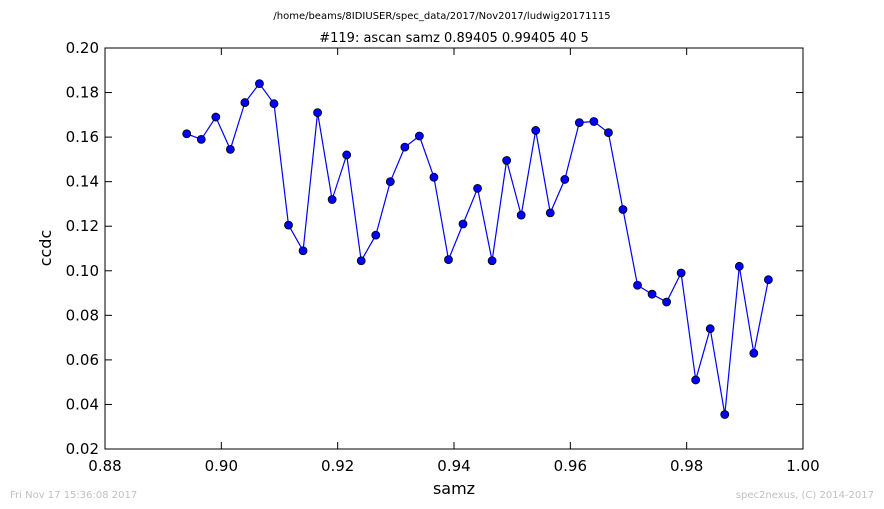 The image size is (884, 509). What do you see at coordinates (454, 38) in the screenshot?
I see `chart-title: #119: ascan samz 0.89405 0.99405 40 5` at bounding box center [454, 38].